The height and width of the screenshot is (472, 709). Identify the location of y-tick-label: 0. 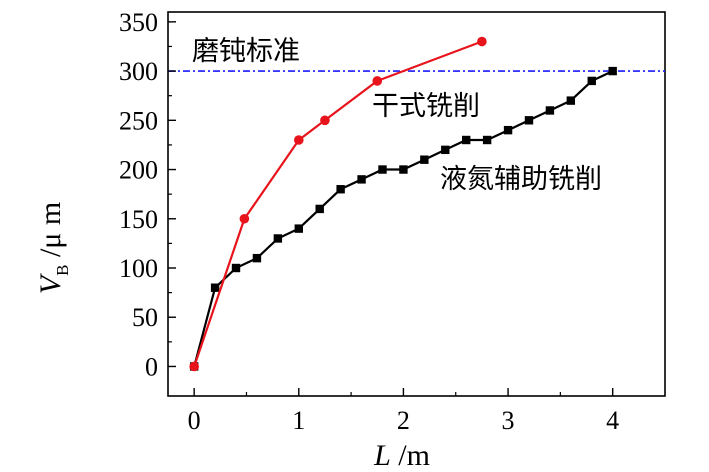
(151, 366).